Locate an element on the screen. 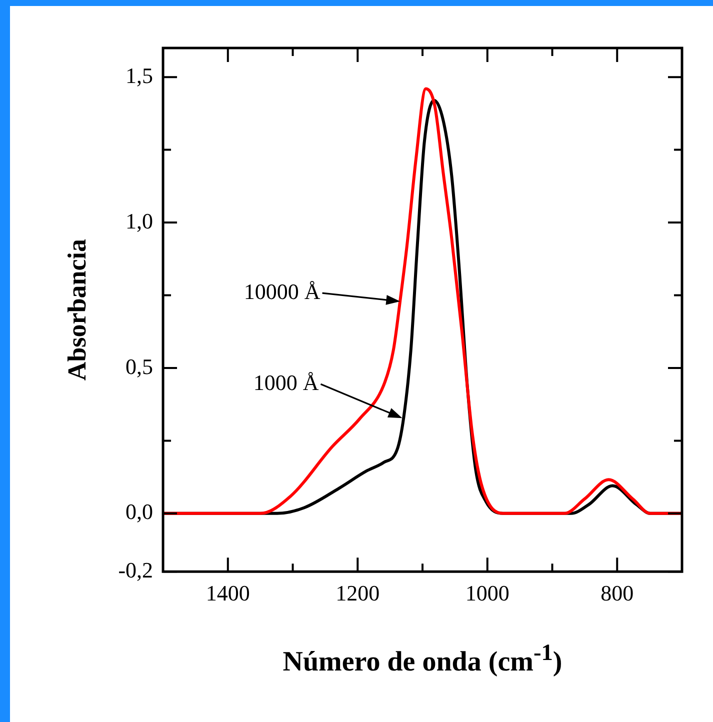 The image size is (713, 722). y-tick-label: 1,0 is located at coordinates (140, 221).